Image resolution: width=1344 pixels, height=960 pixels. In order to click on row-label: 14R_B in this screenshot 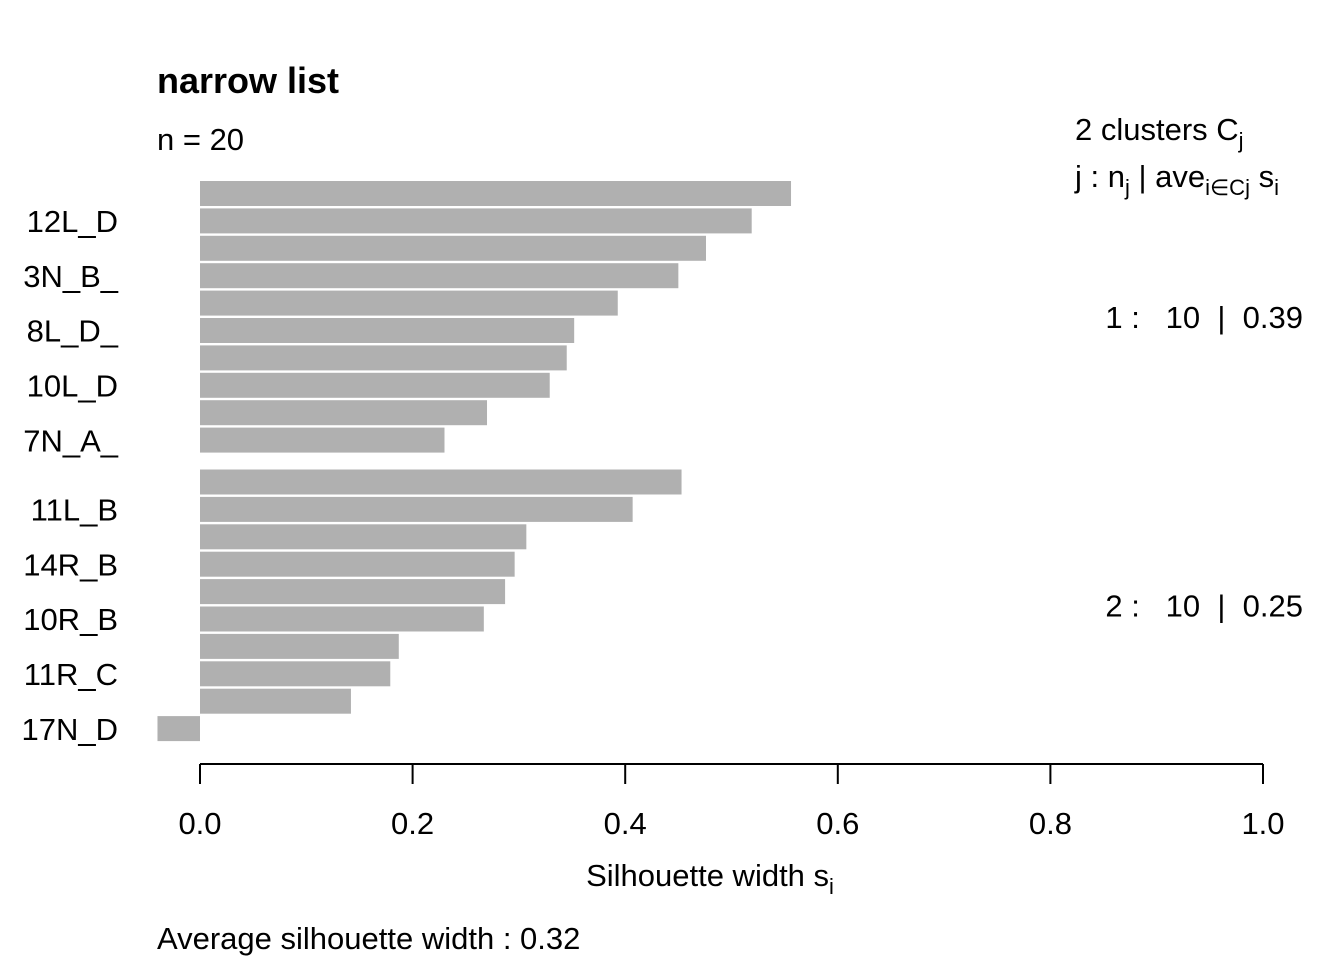, I will do `click(70, 564)`.